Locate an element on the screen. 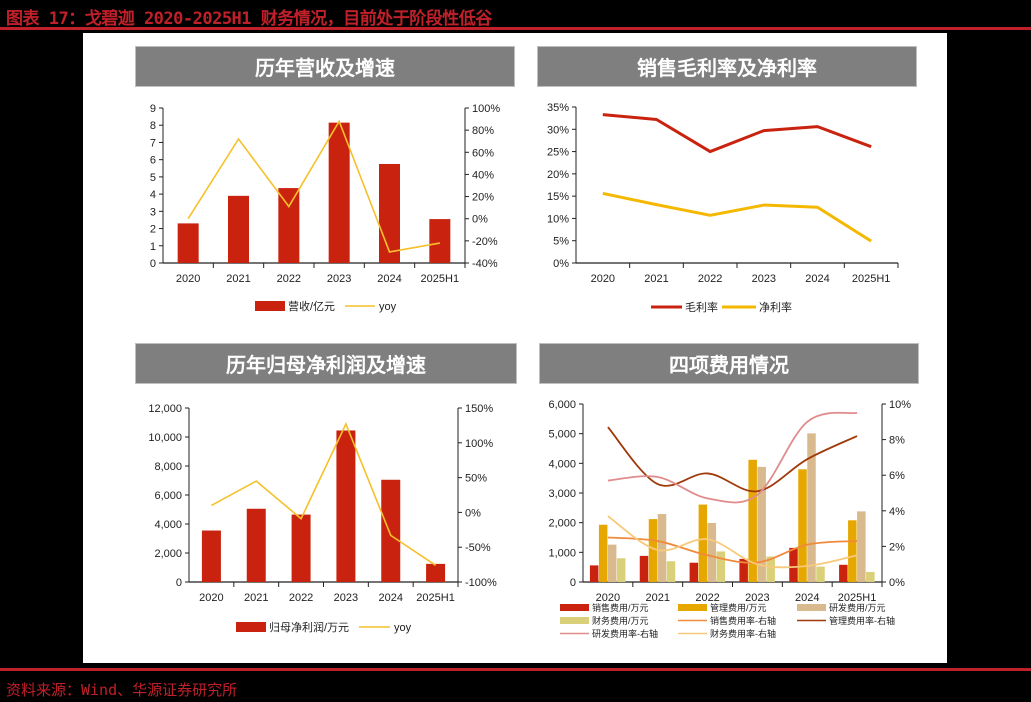  y-tick-label-right: -20% is located at coordinates (485, 242).